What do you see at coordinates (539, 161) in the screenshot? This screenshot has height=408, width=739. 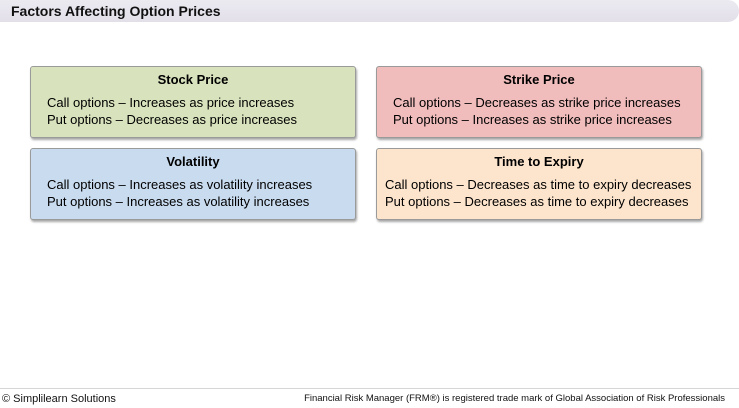 I see `card-title: Time to Expiry` at bounding box center [539, 161].